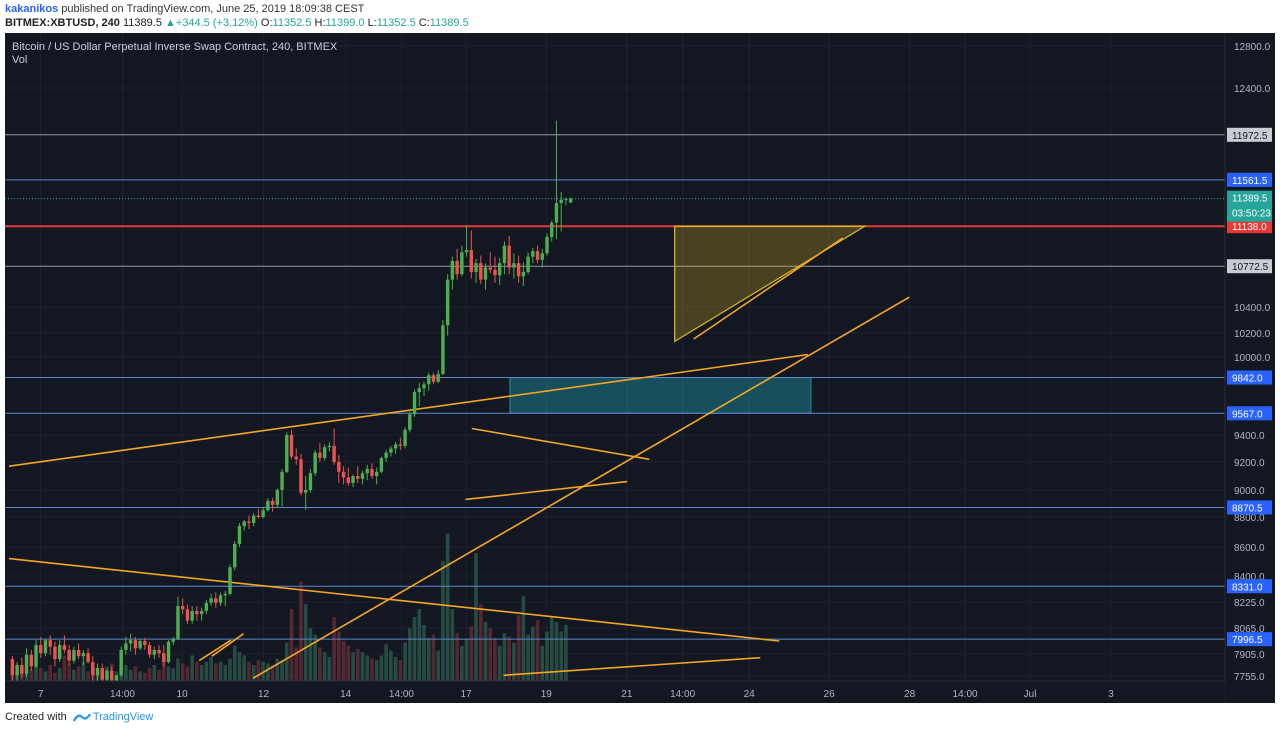 This screenshot has height=732, width=1280. I want to click on high-label: H:, so click(320, 23).